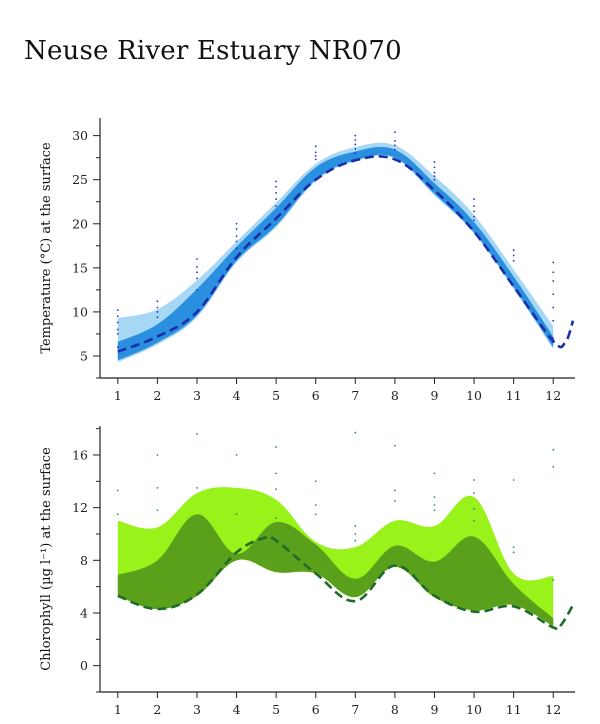  I want to click on chl-y-axis-label: Chlorophyll (µg l⁻¹) at the surface, so click(46, 559).